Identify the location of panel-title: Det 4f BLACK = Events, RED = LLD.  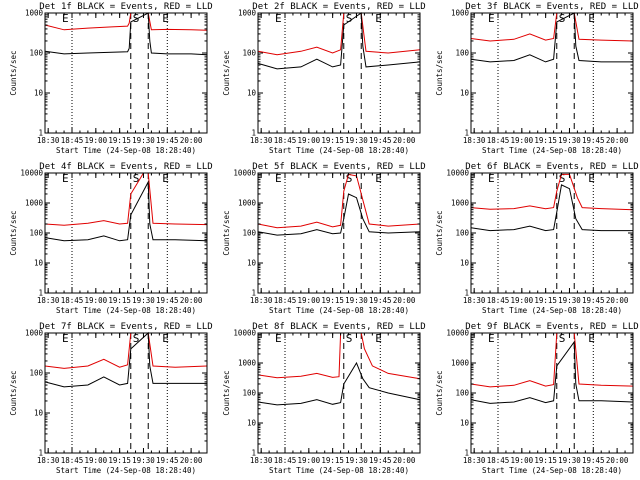
(125, 167).